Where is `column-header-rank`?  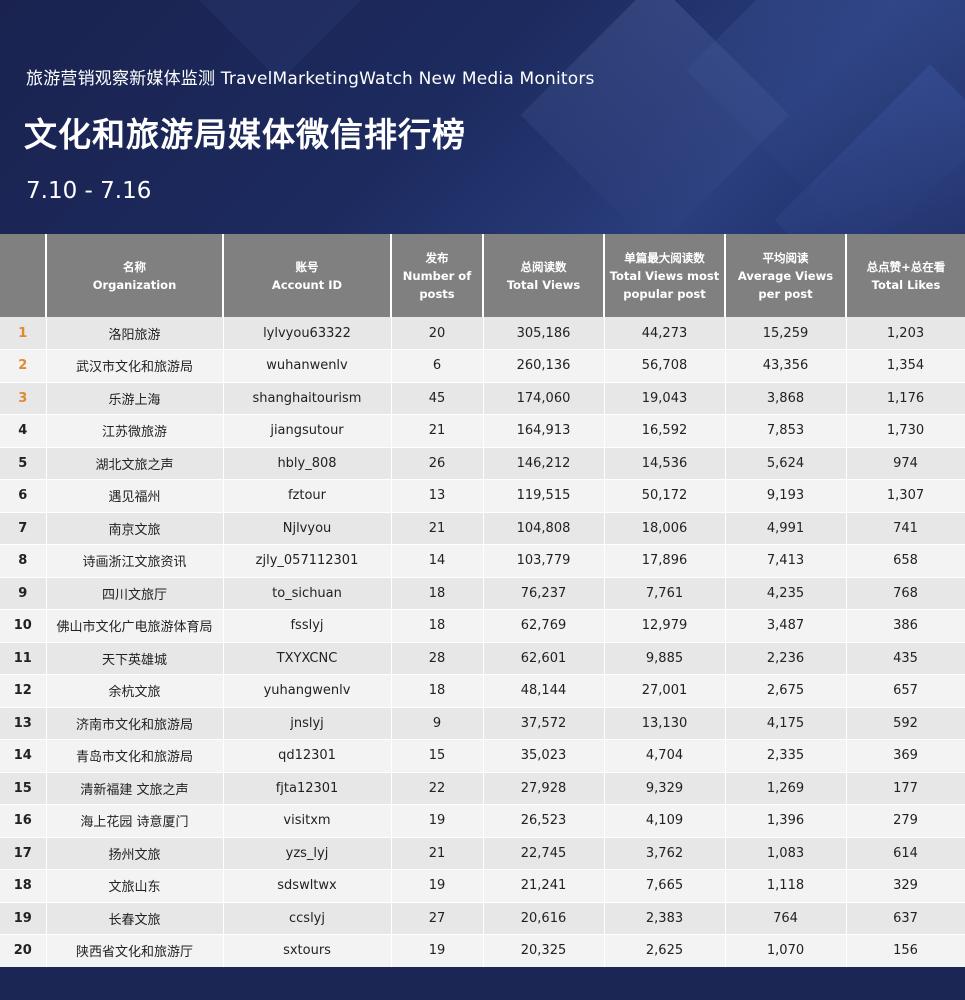 column-header-rank is located at coordinates (23, 275).